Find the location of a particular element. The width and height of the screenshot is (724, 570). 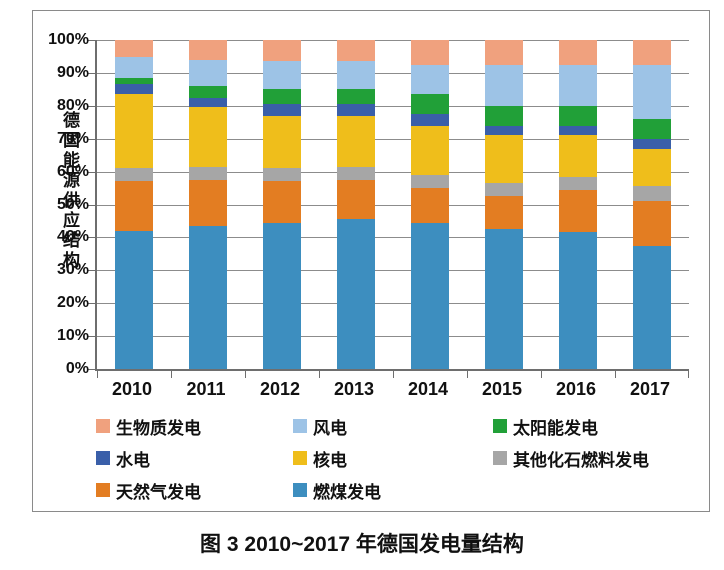

segment-other_fossil-2017 is located at coordinates (652, 194).